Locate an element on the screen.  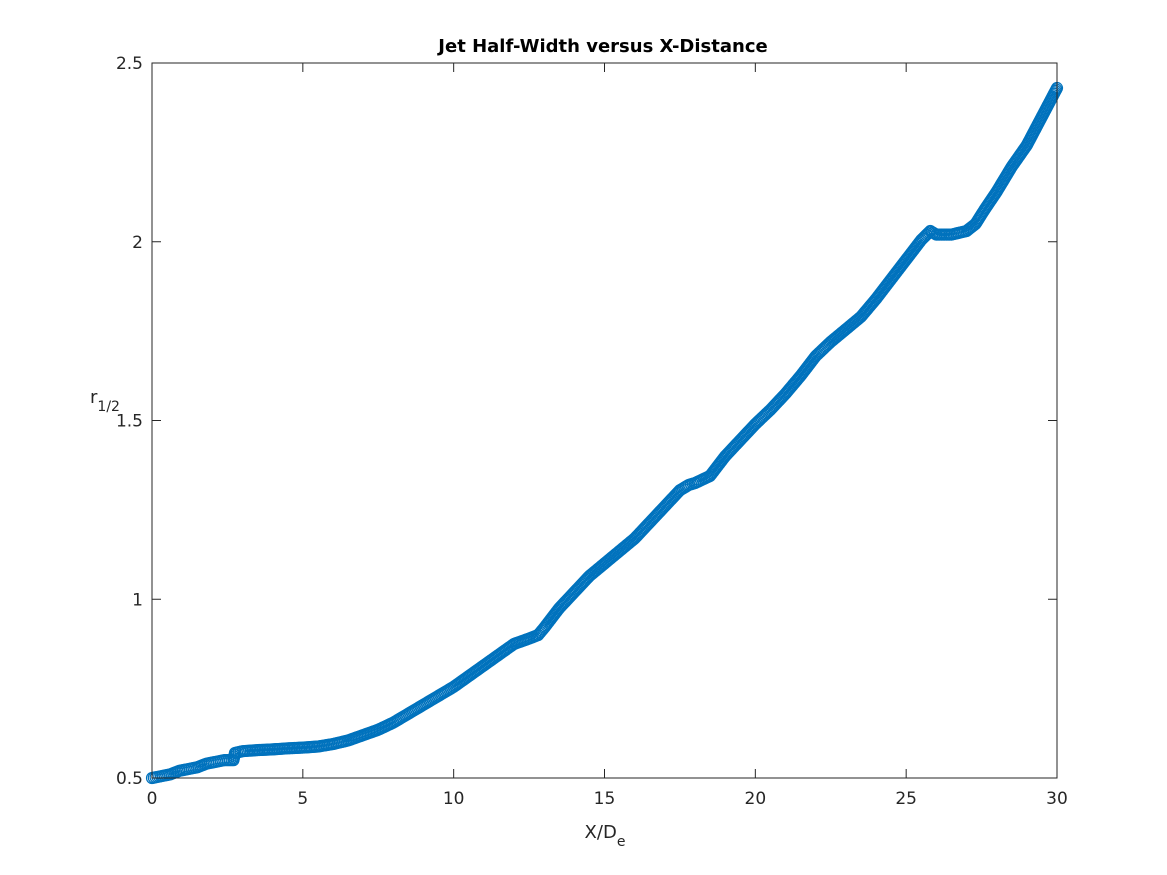
x-tick-label: 5 is located at coordinates (302, 799).